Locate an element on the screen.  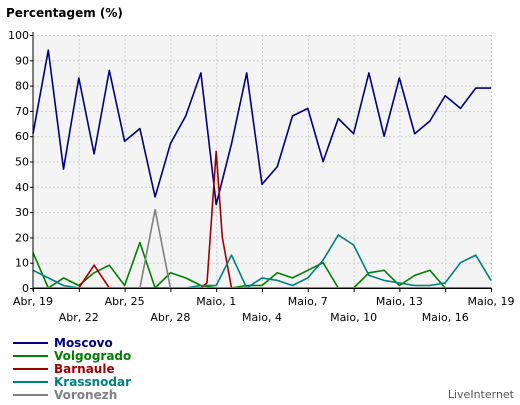
legend-label: Voronezh is located at coordinates (85, 395).